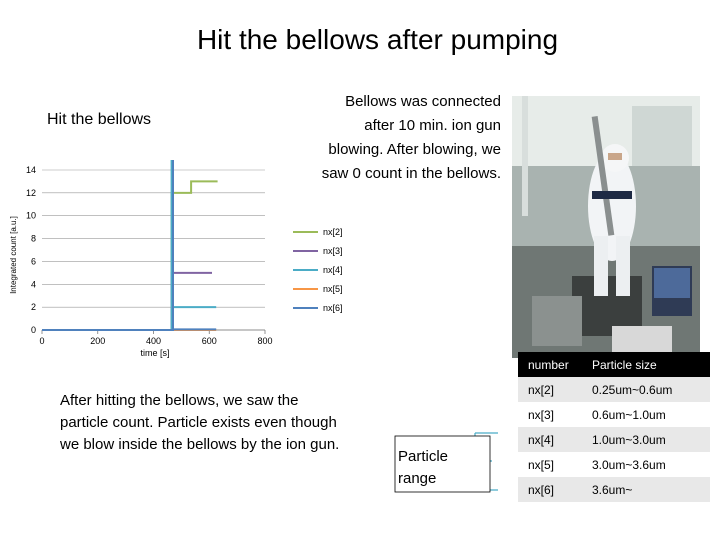 The width and height of the screenshot is (720, 540). Describe the element at coordinates (333, 232) in the screenshot. I see `legend-label: nx[2]` at that location.